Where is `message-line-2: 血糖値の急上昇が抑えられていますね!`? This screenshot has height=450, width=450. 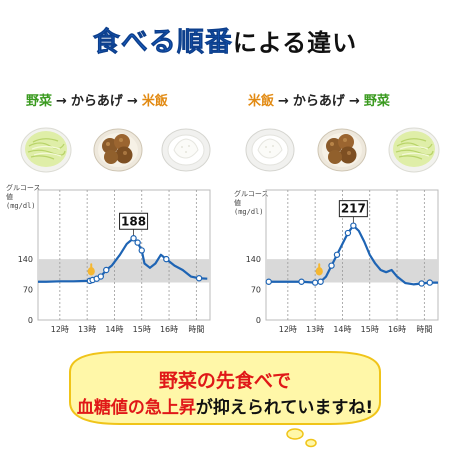
message-line-2: 血糖値の急上昇が抑えられていますね! is located at coordinates (225, 405).